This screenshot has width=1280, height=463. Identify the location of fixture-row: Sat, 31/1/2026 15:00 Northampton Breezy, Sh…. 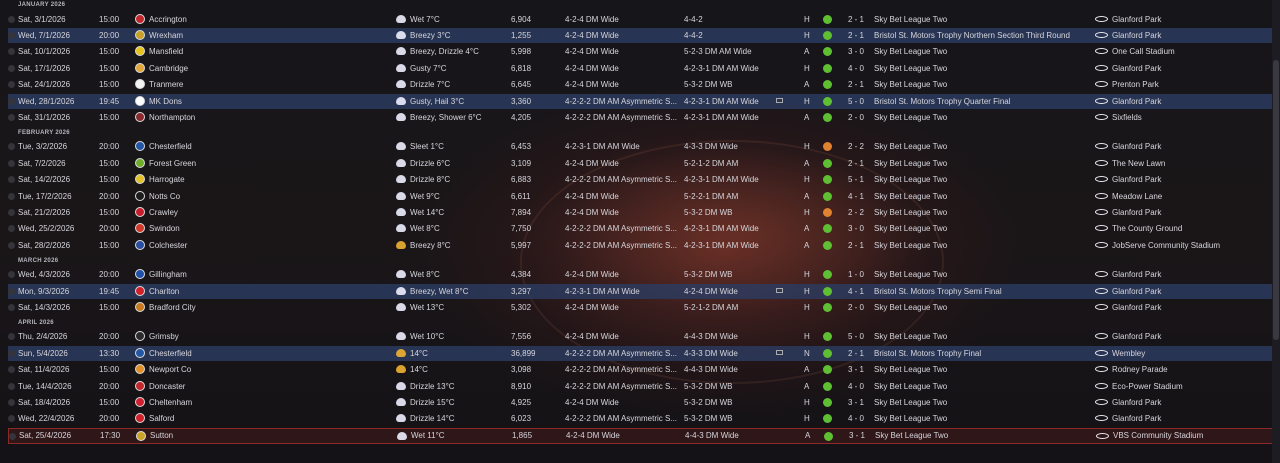
(640, 117).